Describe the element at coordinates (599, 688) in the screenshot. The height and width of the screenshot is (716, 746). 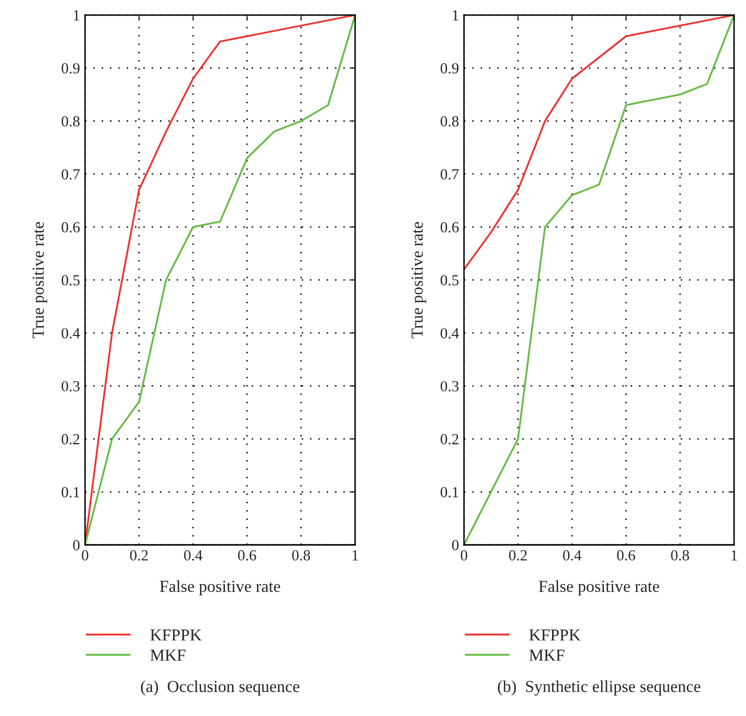
I see `text: (b) Synthetic ellipse sequence` at that location.